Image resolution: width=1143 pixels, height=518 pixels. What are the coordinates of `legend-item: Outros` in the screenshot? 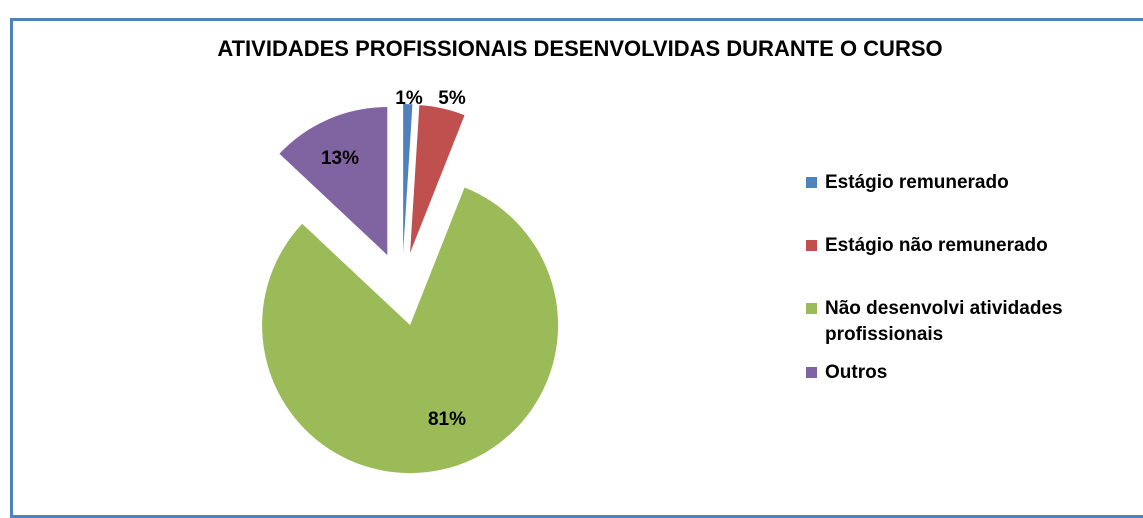 It's located at (971, 373).